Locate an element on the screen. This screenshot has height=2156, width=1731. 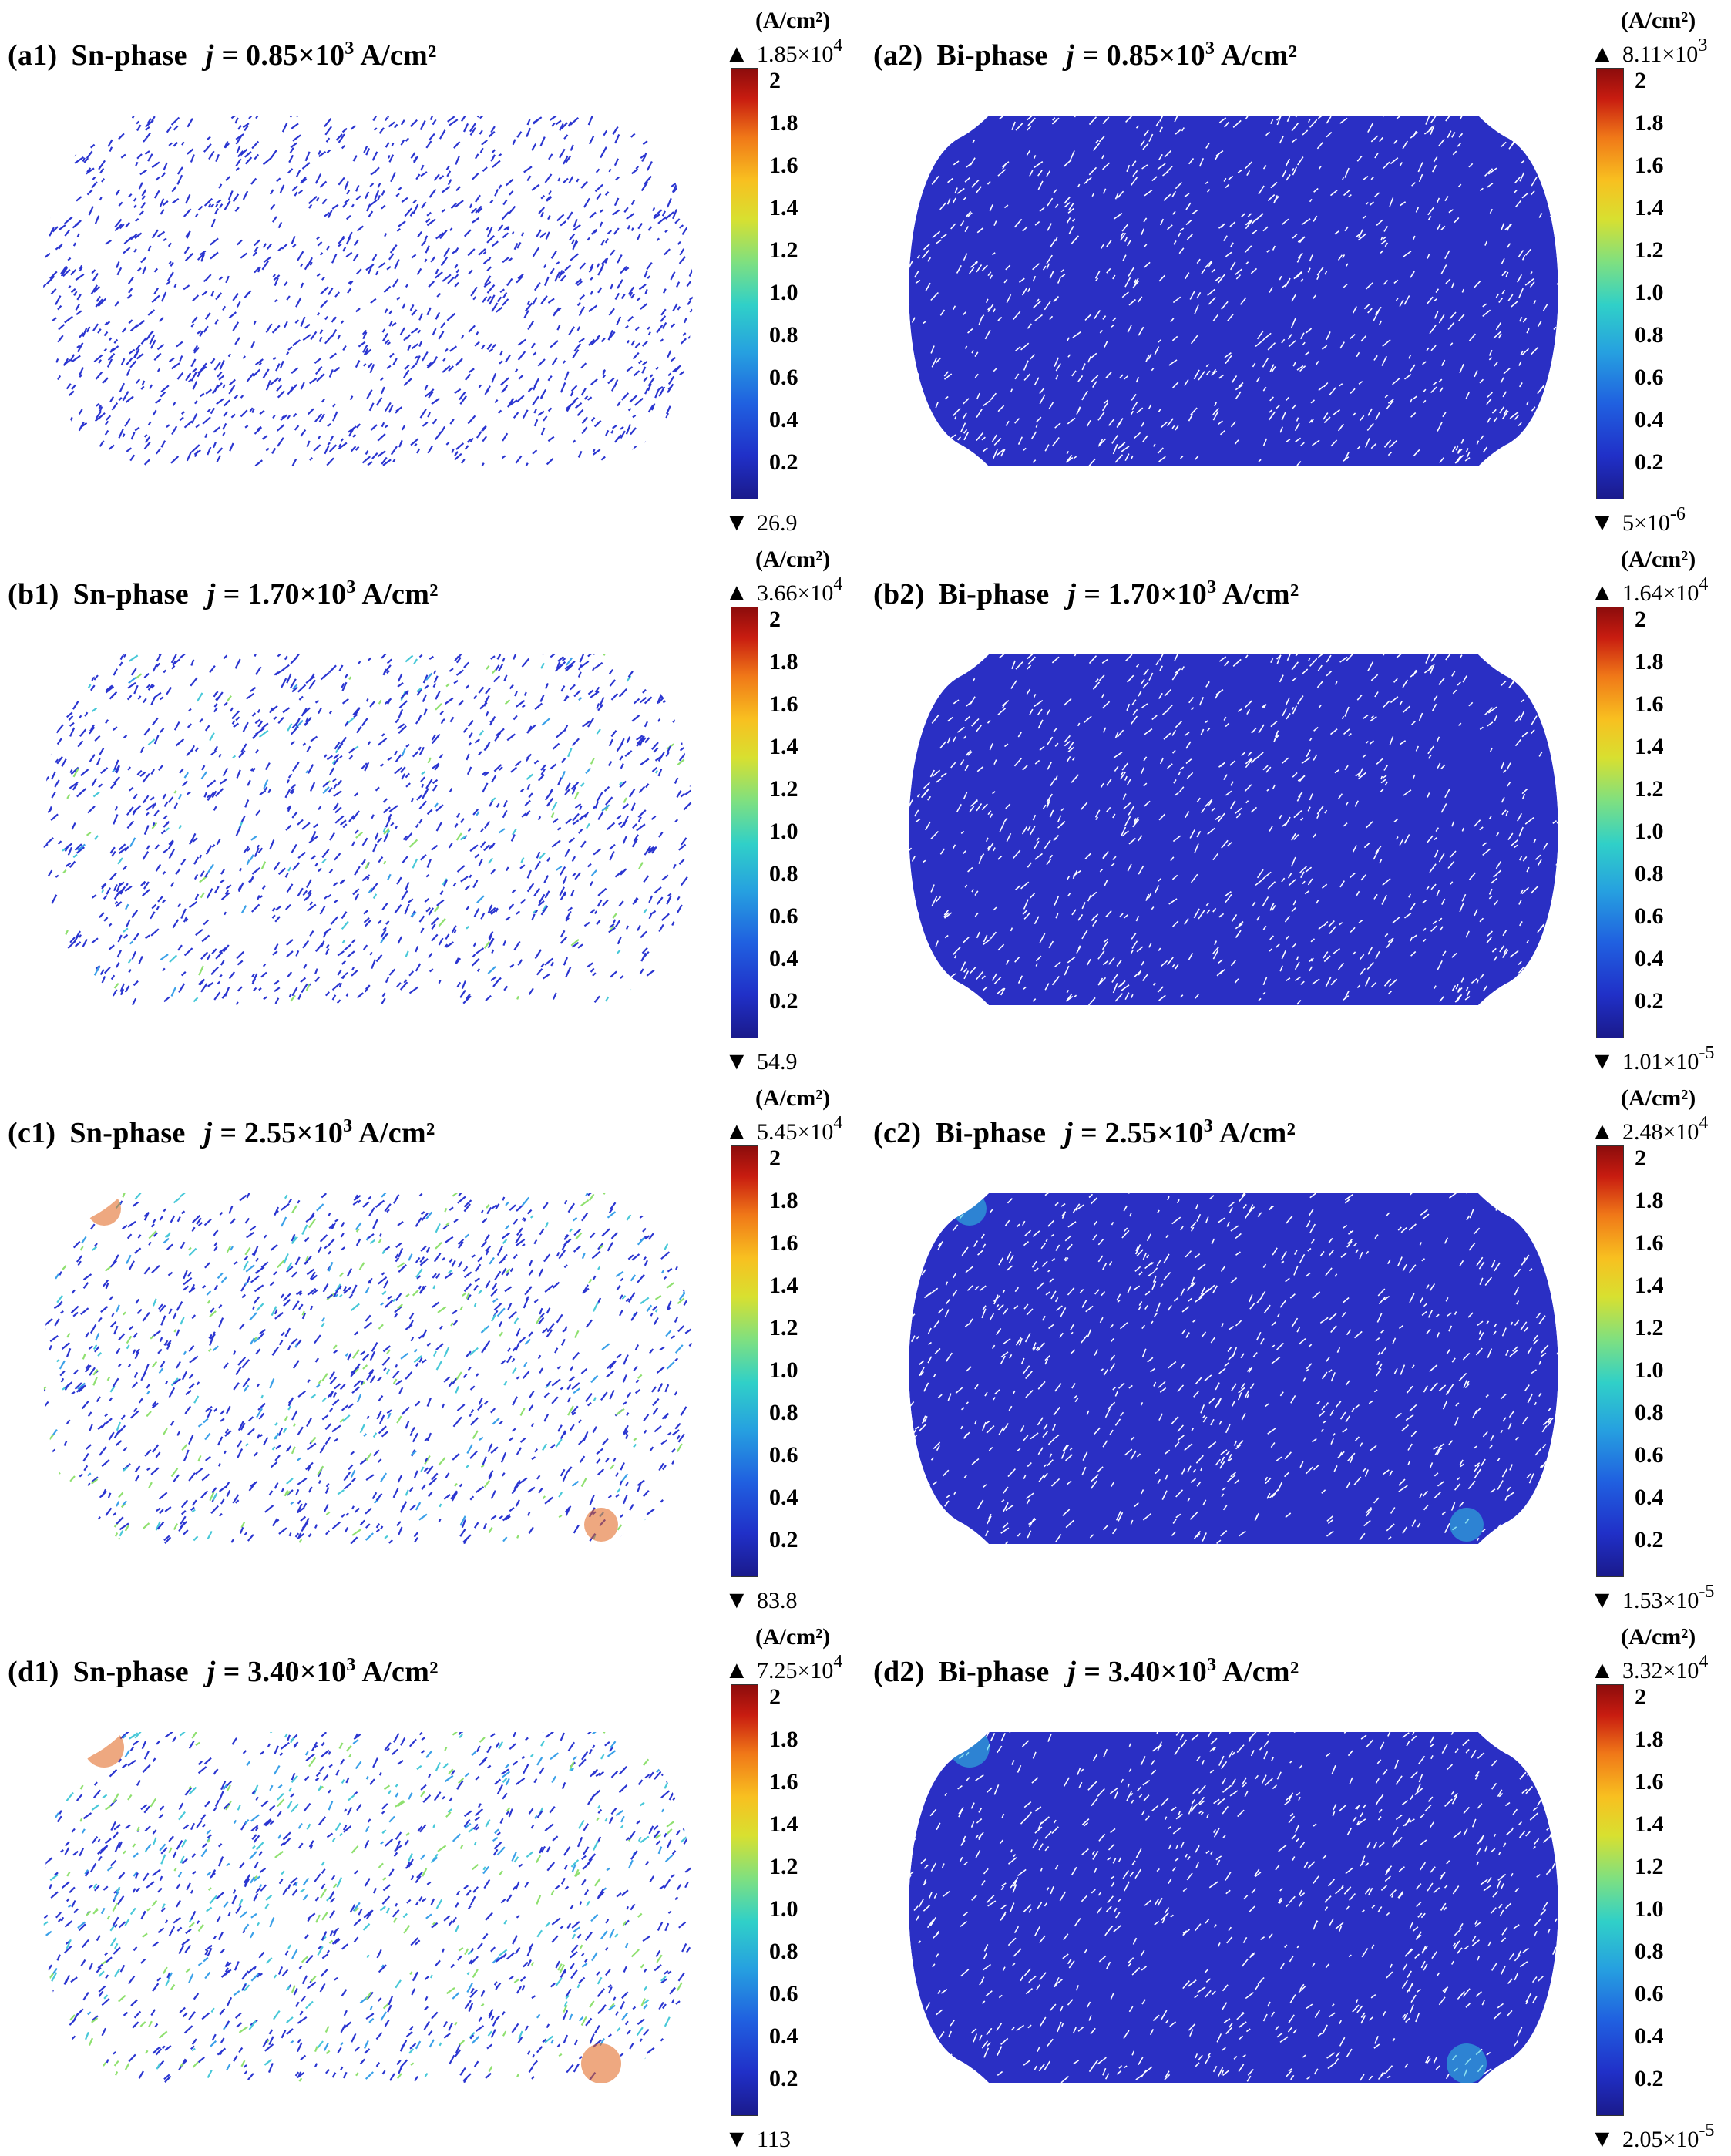
colorbar-tick: 0.6 is located at coordinates (1649, 916).